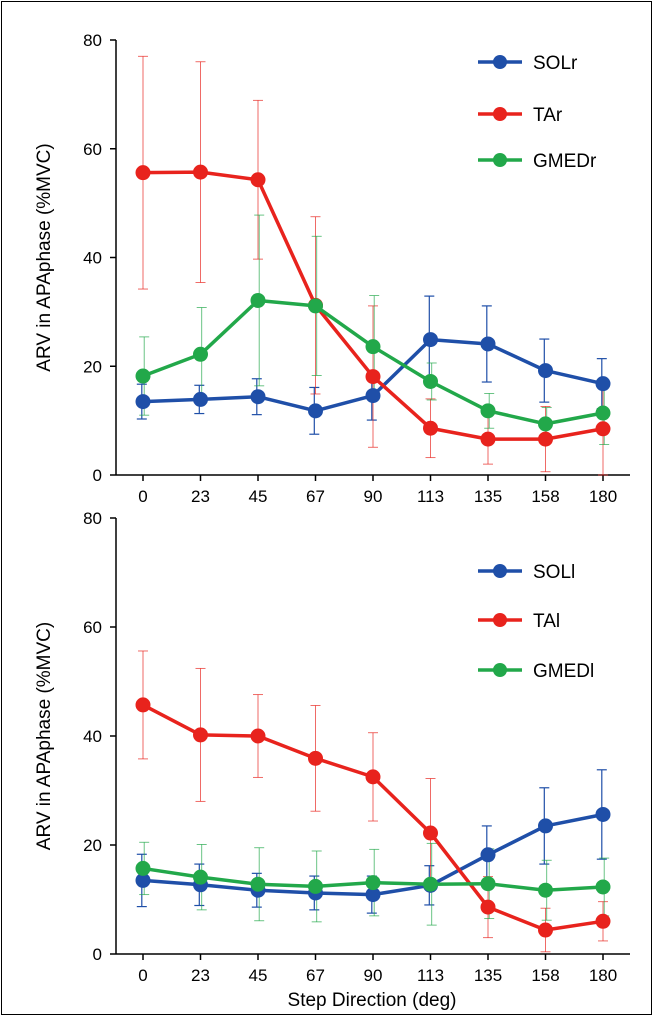 The height and width of the screenshot is (1016, 653). I want to click on chart1-x-tick-label: 23, so click(200, 975).